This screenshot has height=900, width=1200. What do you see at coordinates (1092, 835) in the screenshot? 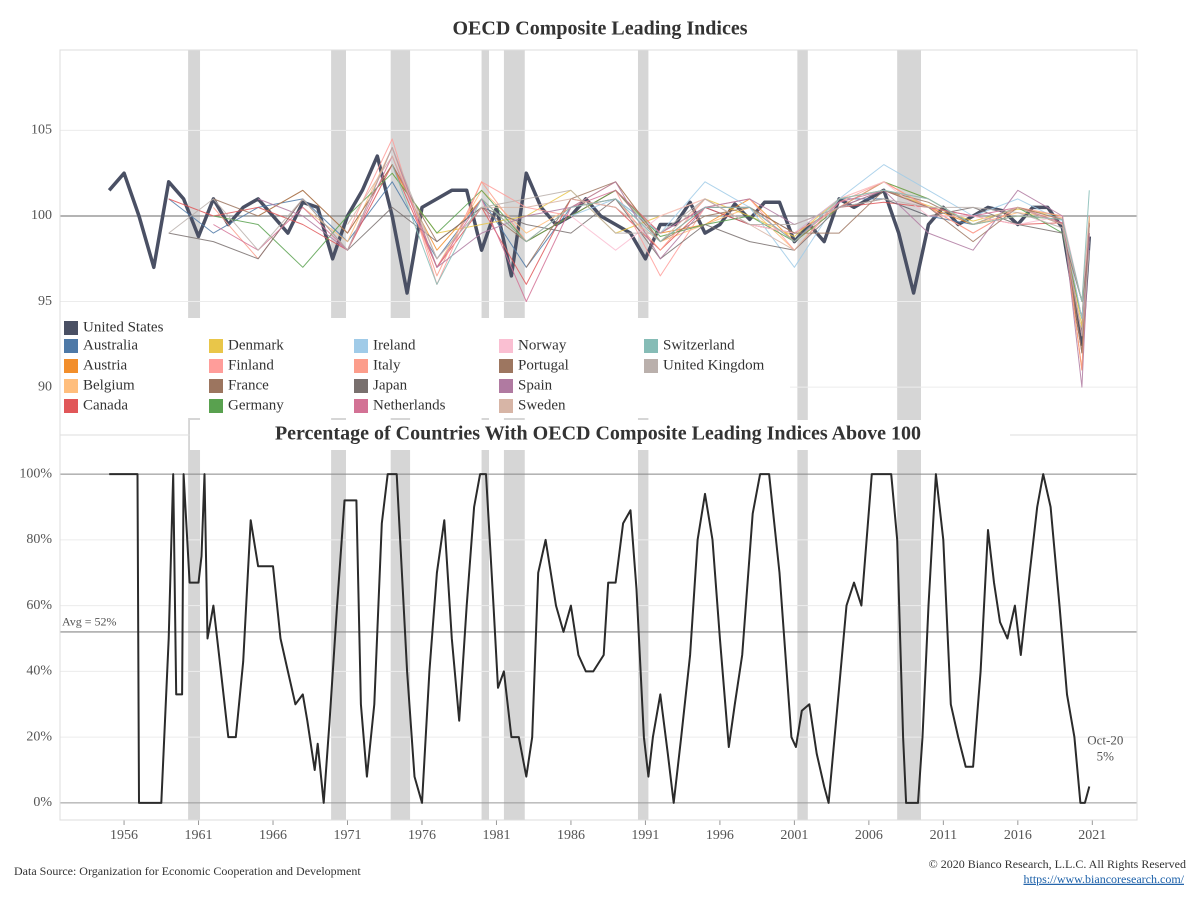
I see `x-tick-label: 2021` at bounding box center [1092, 835].